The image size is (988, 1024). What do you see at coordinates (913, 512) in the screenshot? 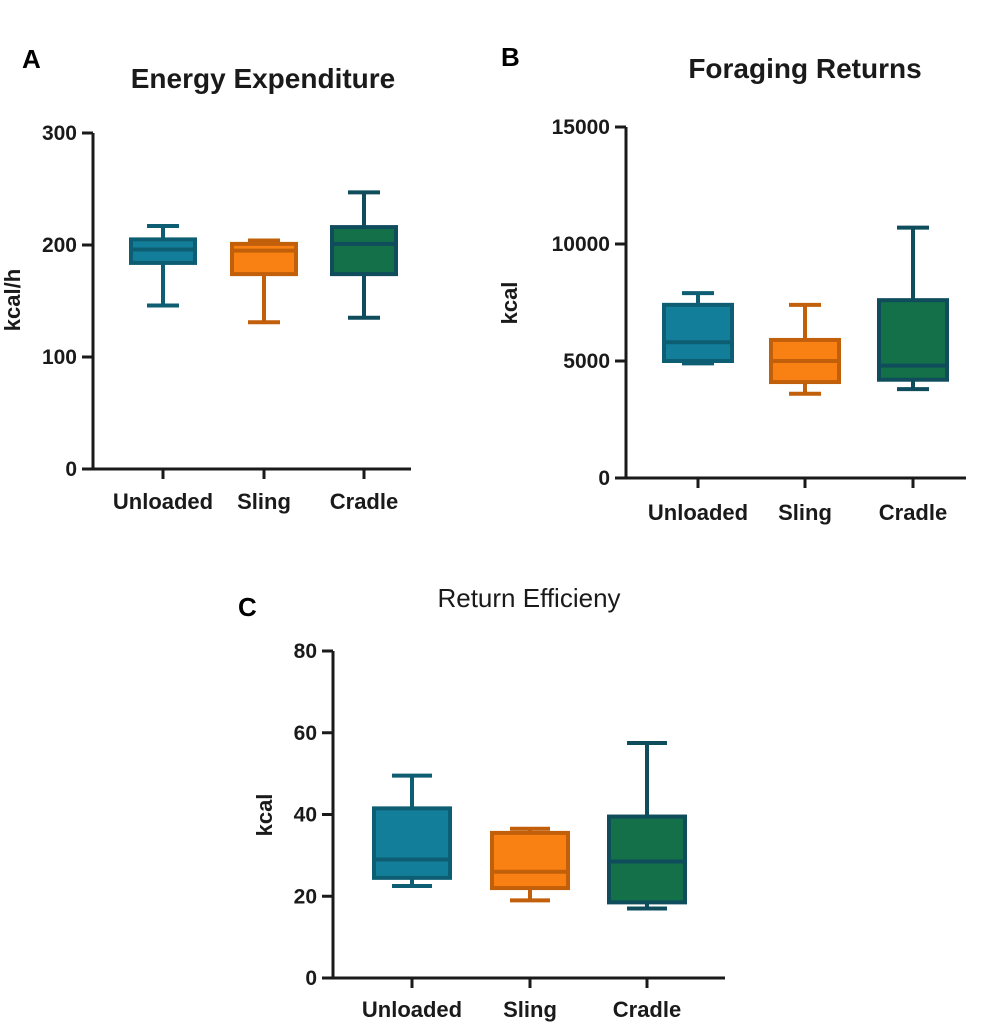
I see `panel-b-category-label: Cradle` at bounding box center [913, 512].